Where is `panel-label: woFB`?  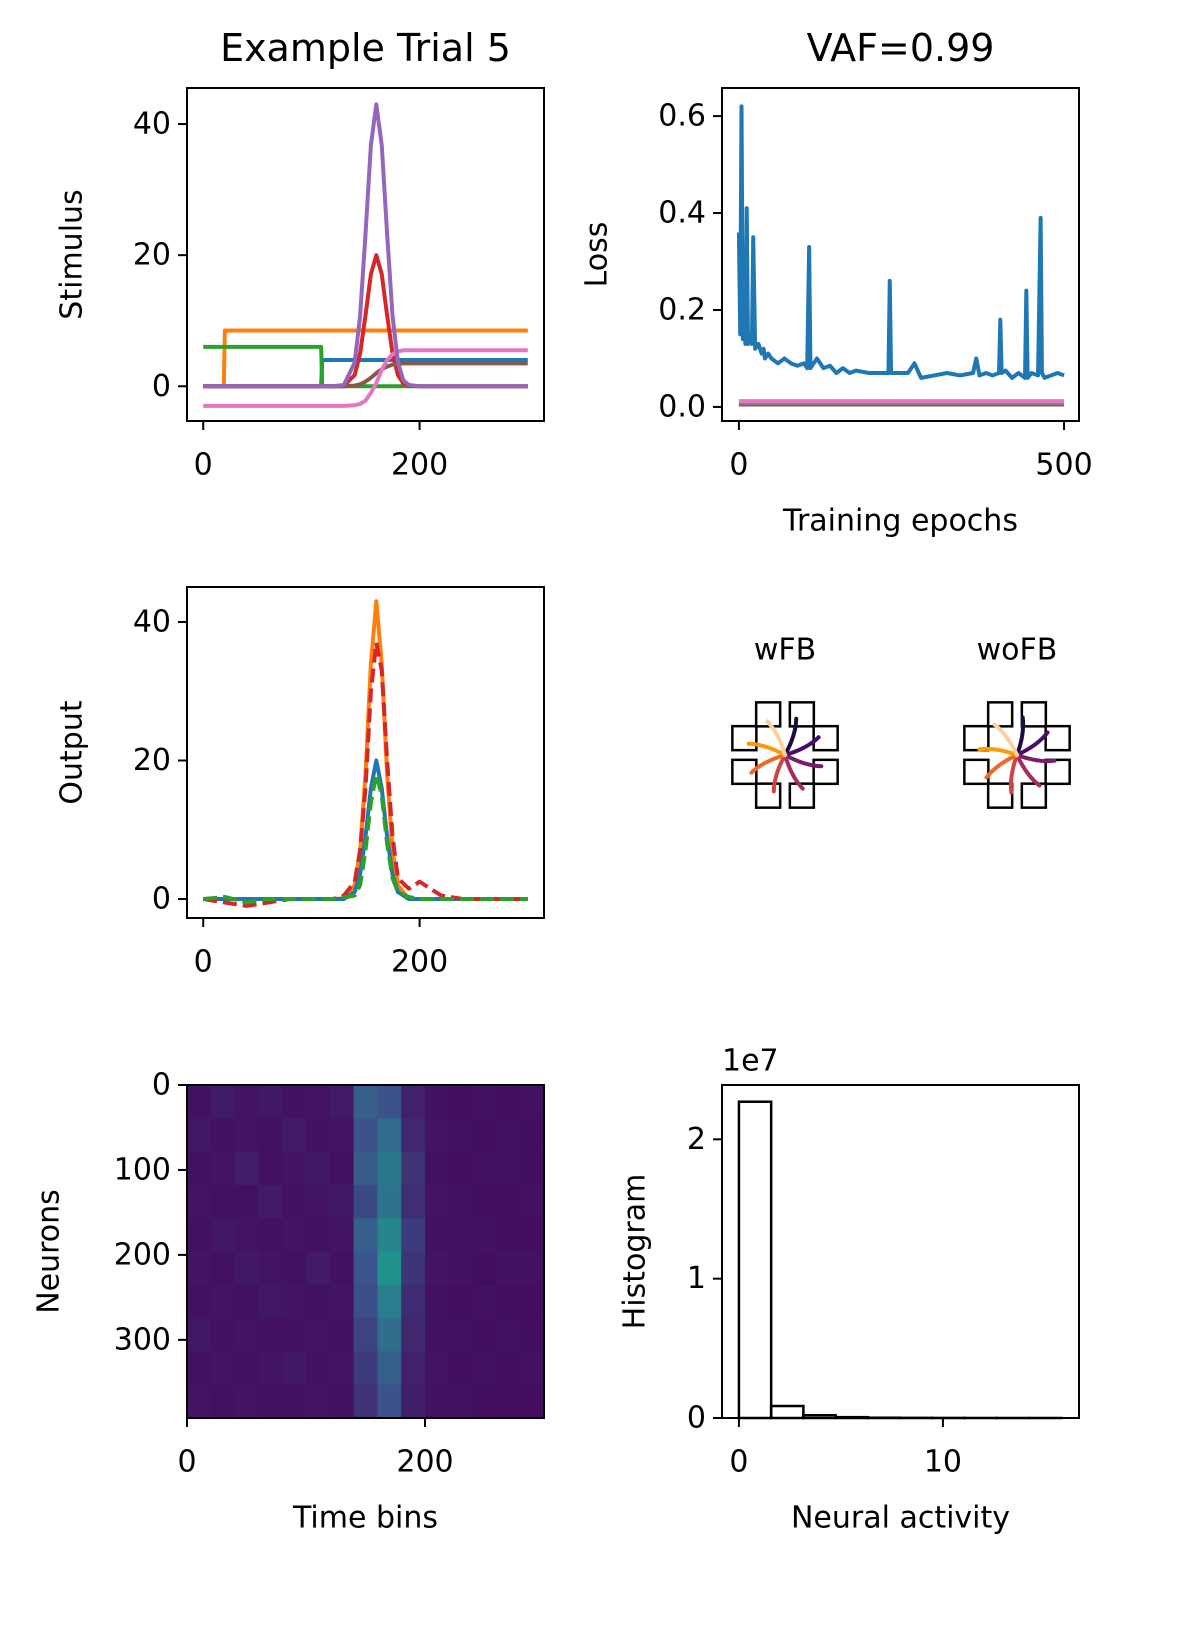
panel-label: woFB is located at coordinates (1017, 650).